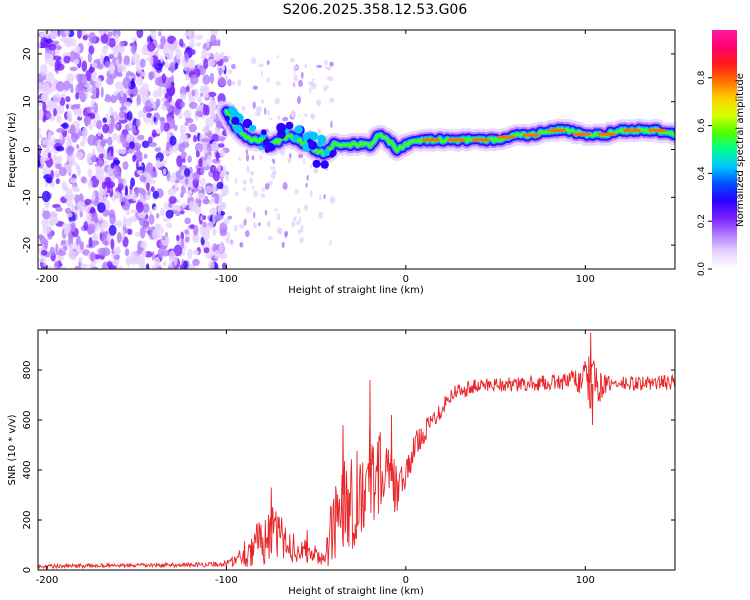  Describe the element at coordinates (47, 279) in the screenshot. I see `x-tick-label: -200` at that location.